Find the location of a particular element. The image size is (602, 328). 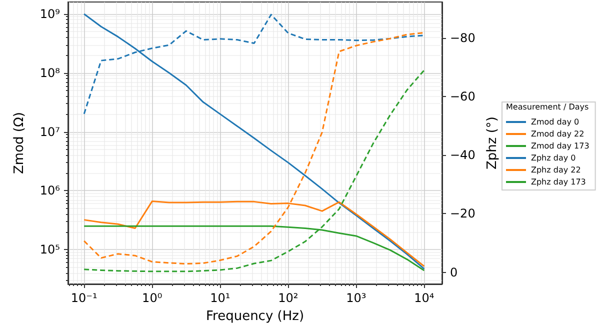

legend-label: Zphz day 0 is located at coordinates (553, 158).